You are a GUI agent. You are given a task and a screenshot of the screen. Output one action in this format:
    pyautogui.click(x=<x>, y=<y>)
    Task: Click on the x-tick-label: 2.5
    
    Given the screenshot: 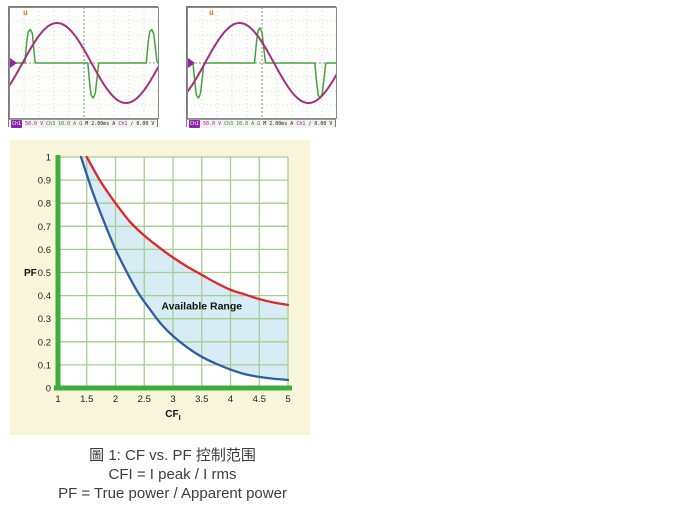 What is the action you would take?
    pyautogui.click(x=144, y=399)
    